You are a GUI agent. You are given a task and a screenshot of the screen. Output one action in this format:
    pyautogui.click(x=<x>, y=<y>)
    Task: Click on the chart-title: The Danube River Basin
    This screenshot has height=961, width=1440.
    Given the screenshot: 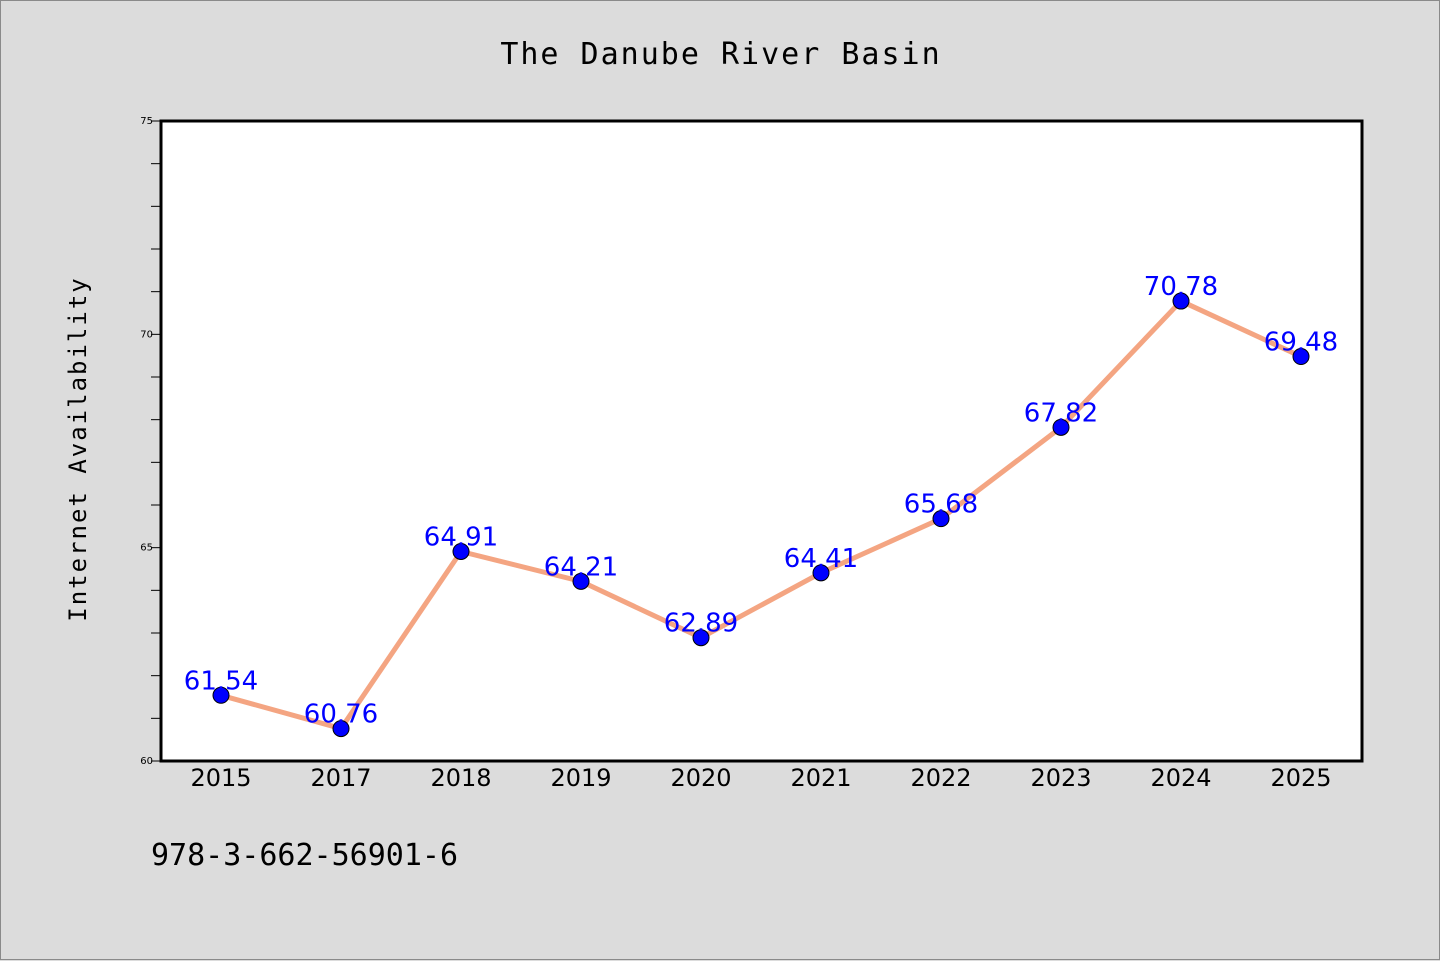 What is the action you would take?
    pyautogui.click(x=720, y=54)
    